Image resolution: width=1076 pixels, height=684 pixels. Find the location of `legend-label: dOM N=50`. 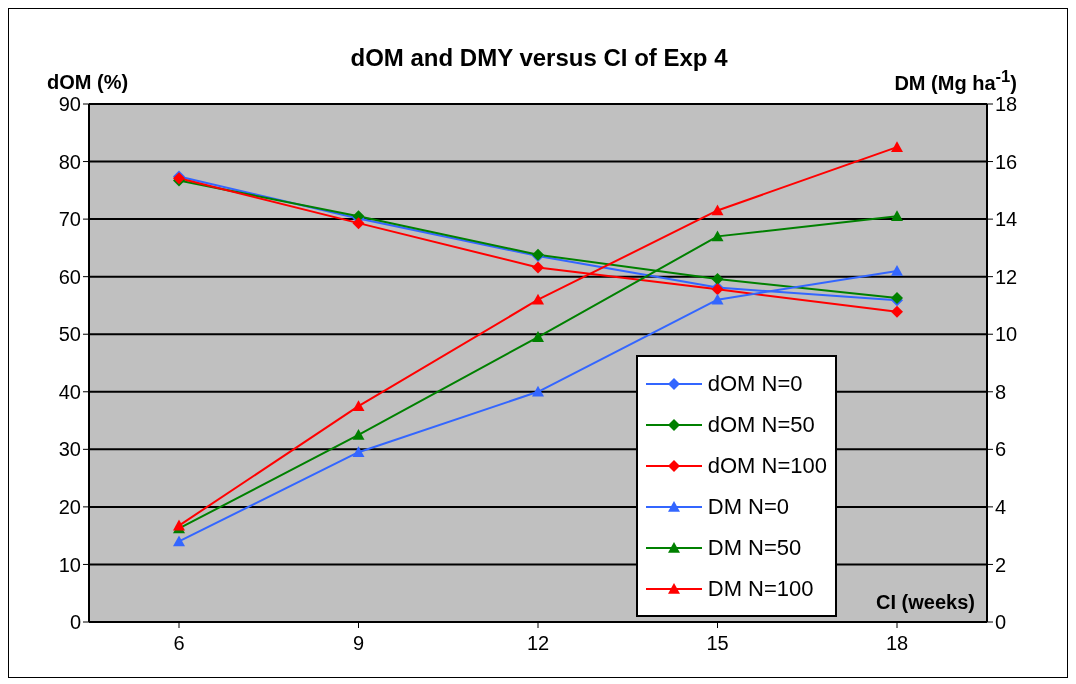

legend-label: dOM N=50 is located at coordinates (761, 424).